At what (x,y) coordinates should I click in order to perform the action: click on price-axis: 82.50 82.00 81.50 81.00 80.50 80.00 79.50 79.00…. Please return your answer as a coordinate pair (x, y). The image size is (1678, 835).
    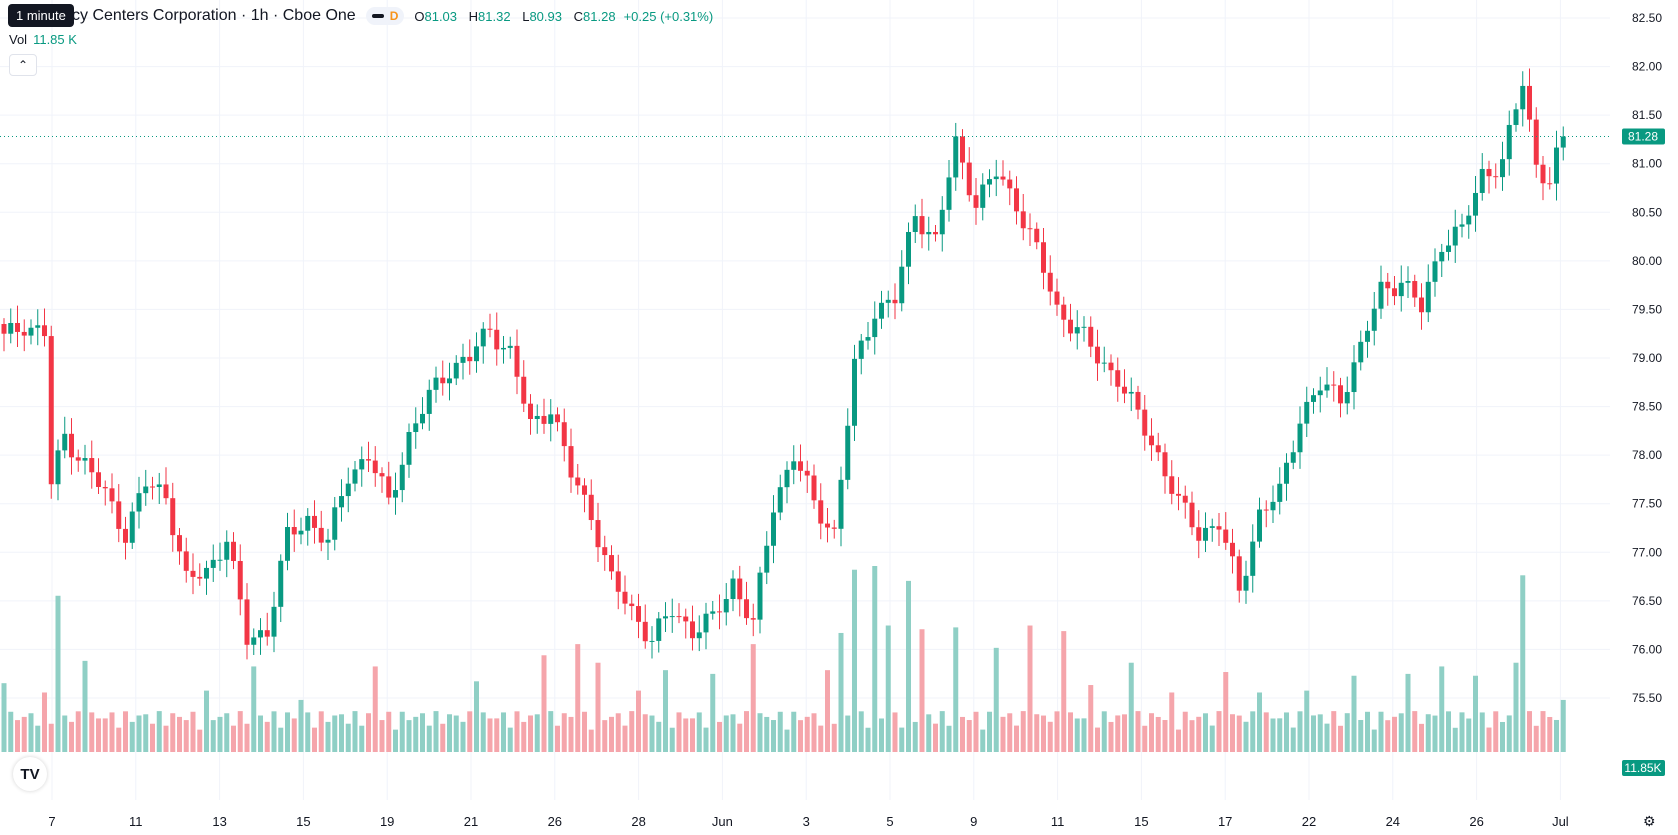
    Looking at the image, I should click on (1647, 358).